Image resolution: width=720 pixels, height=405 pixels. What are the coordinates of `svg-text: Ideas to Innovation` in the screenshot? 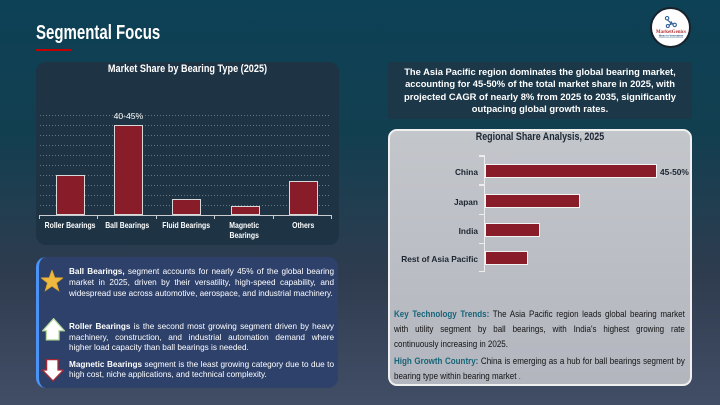 It's located at (671, 35).